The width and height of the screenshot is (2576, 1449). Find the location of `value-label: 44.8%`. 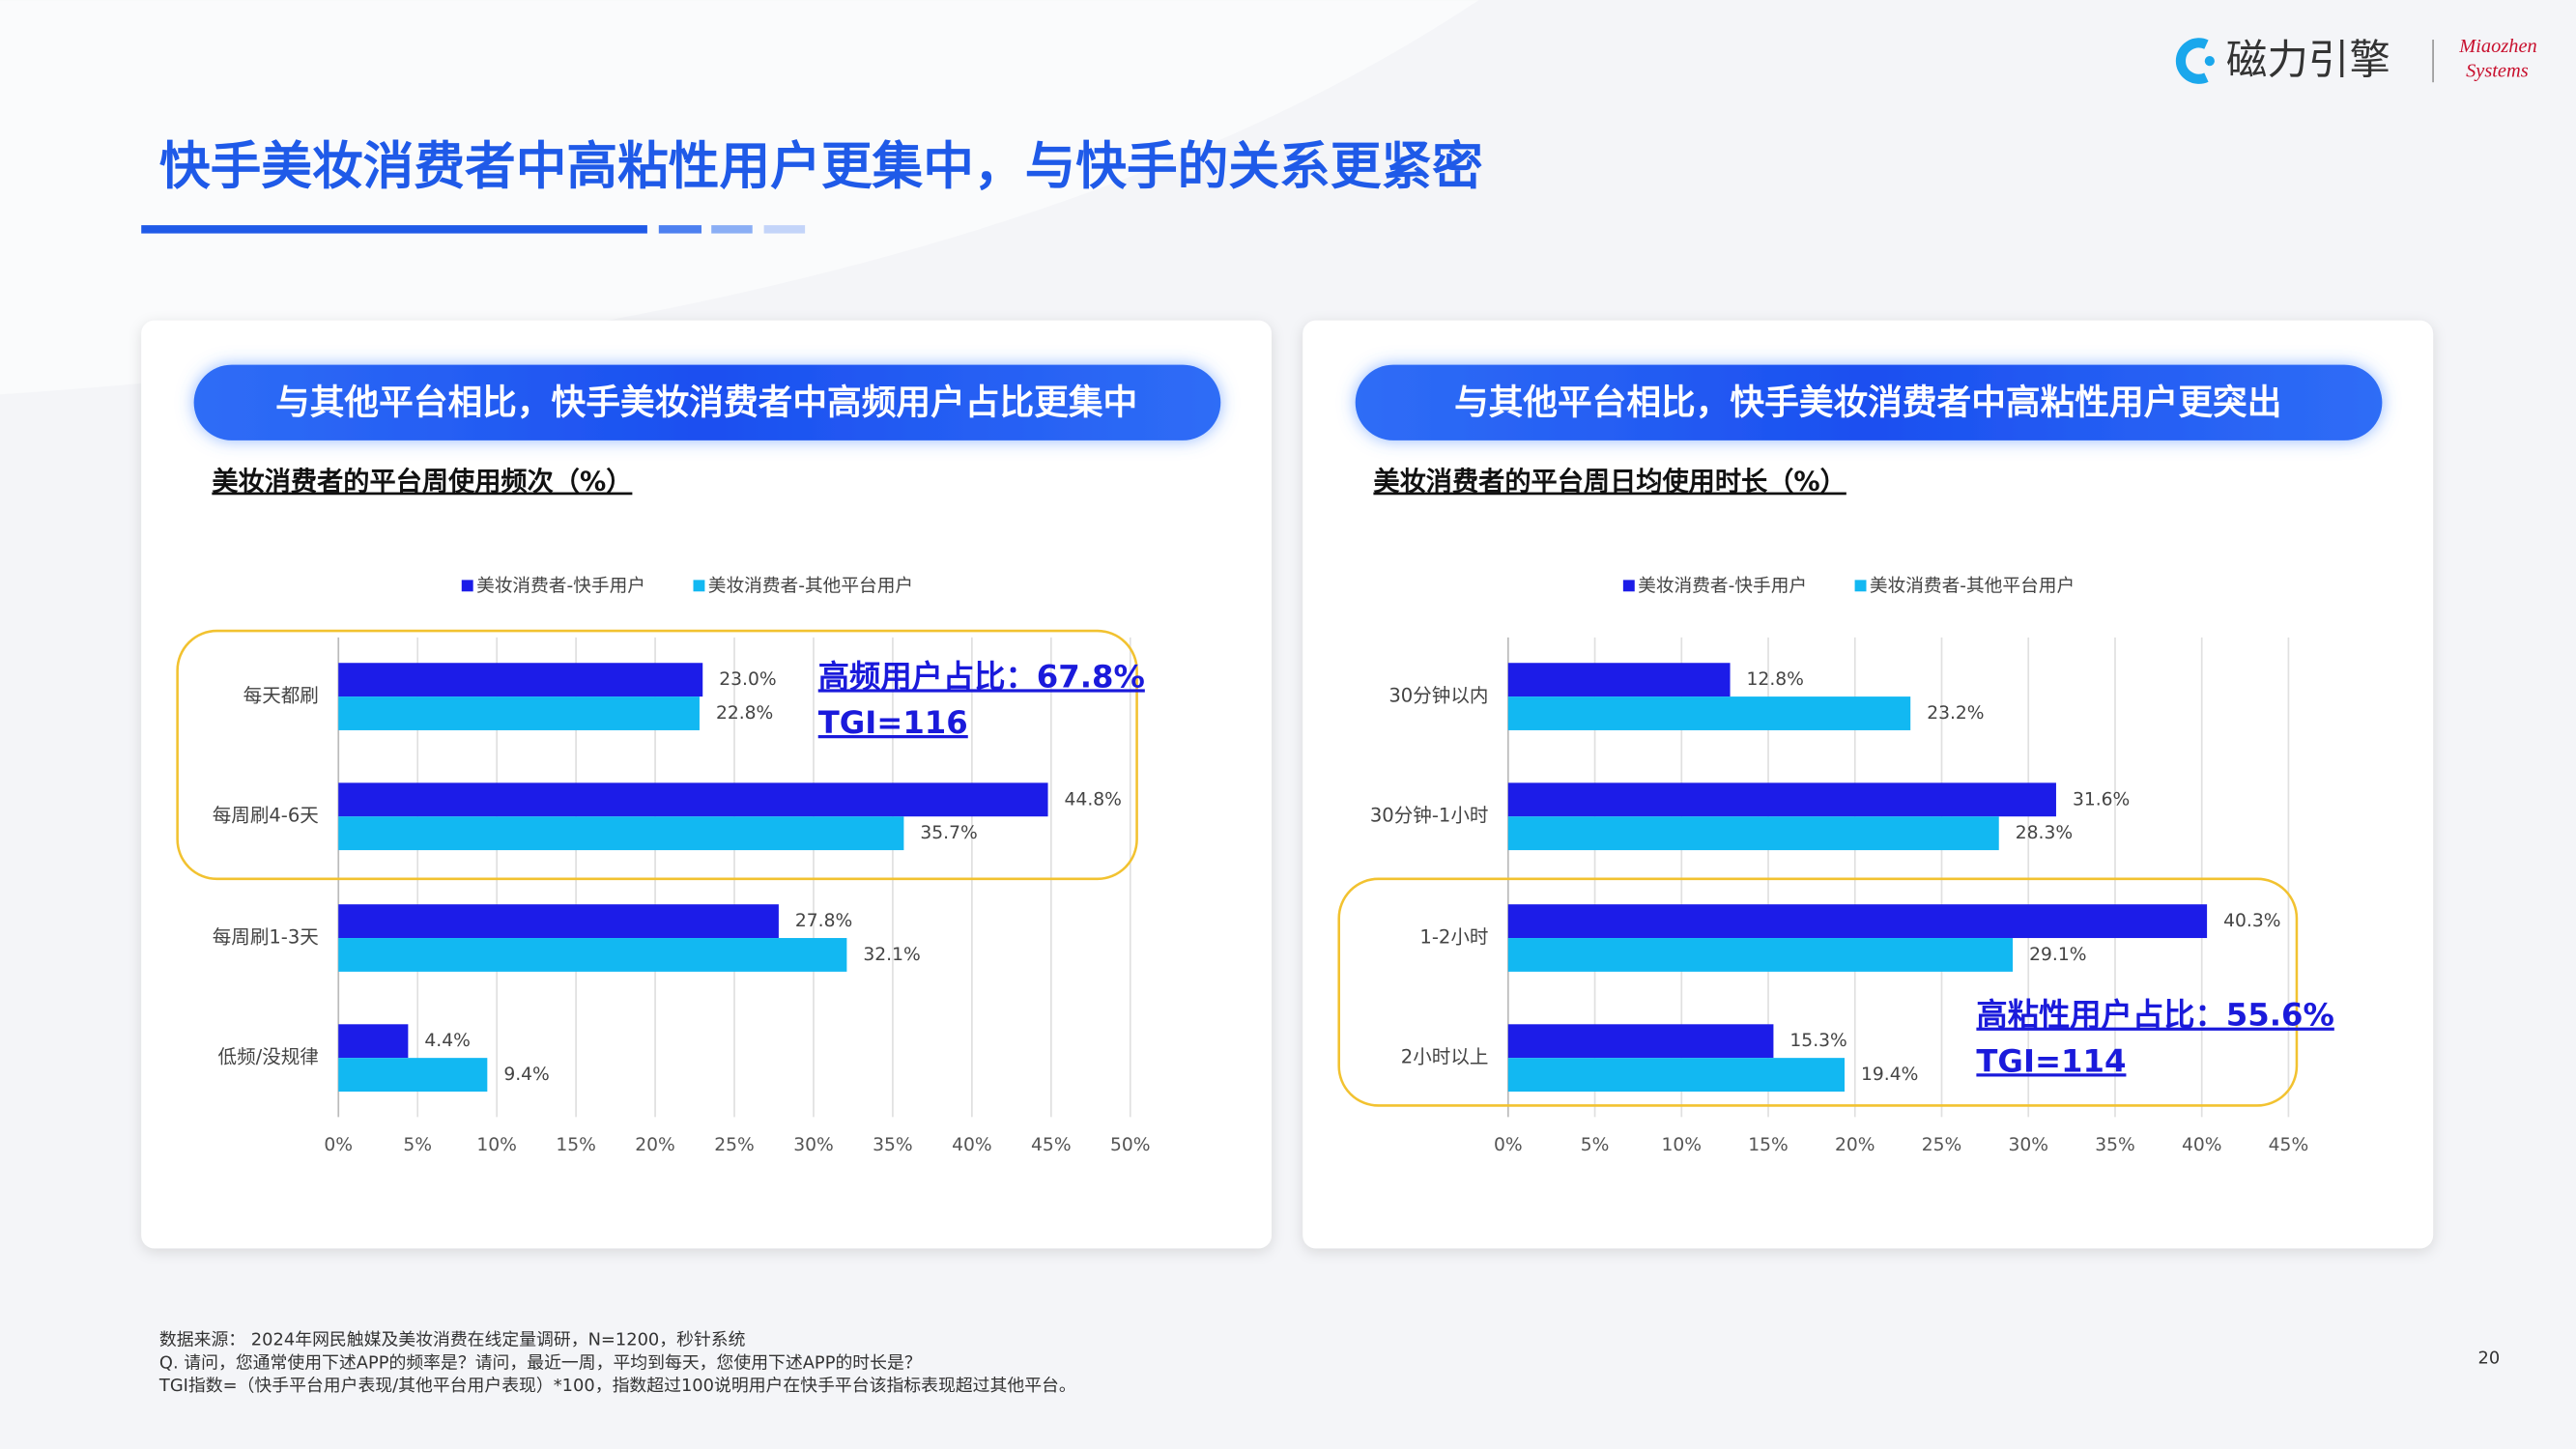

value-label: 44.8% is located at coordinates (1093, 799).